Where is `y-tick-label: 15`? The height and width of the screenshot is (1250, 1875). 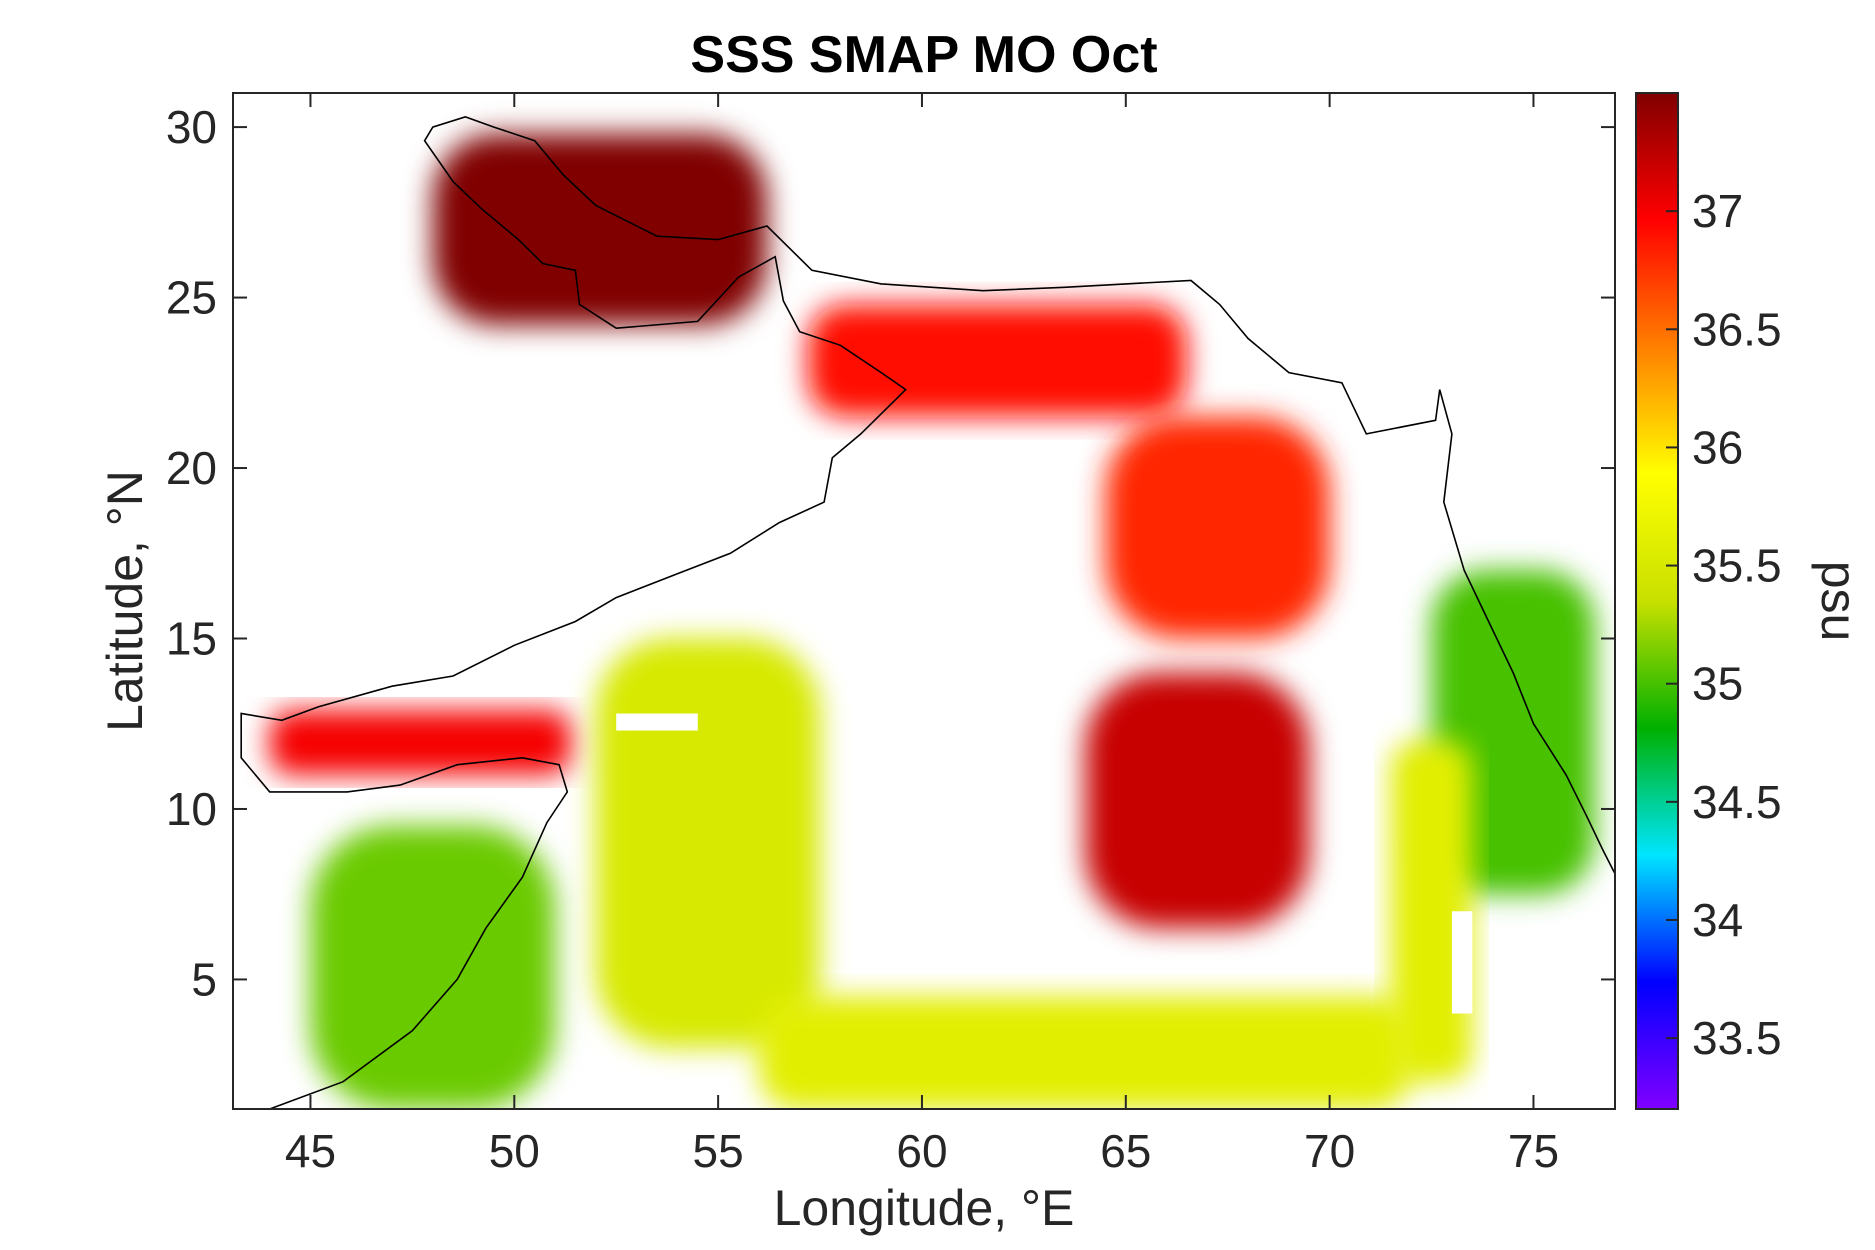 y-tick-label: 15 is located at coordinates (191, 639).